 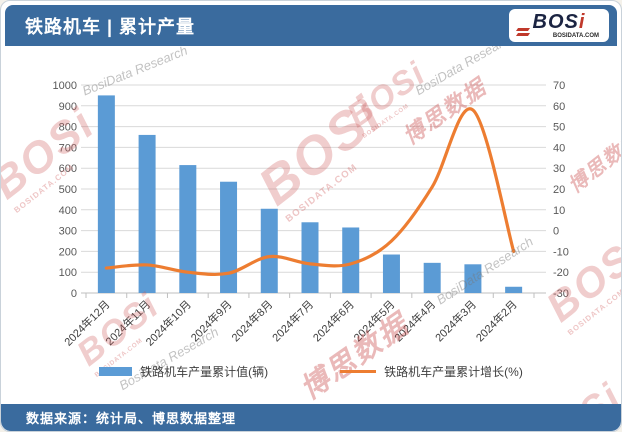 I want to click on legend-label-line: 铁路机车产量累计增长(%), so click(x=453, y=372).